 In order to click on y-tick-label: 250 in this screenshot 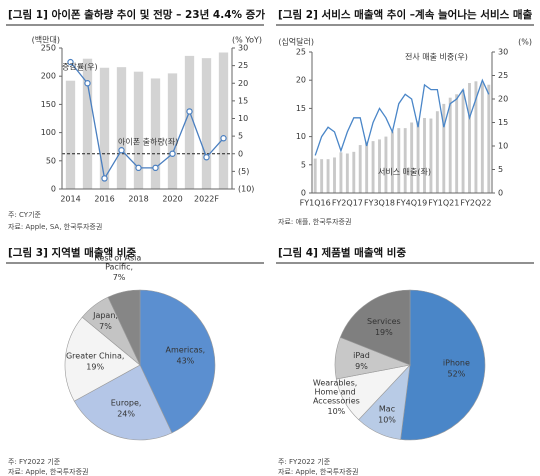, I will do `click(48, 48)`.